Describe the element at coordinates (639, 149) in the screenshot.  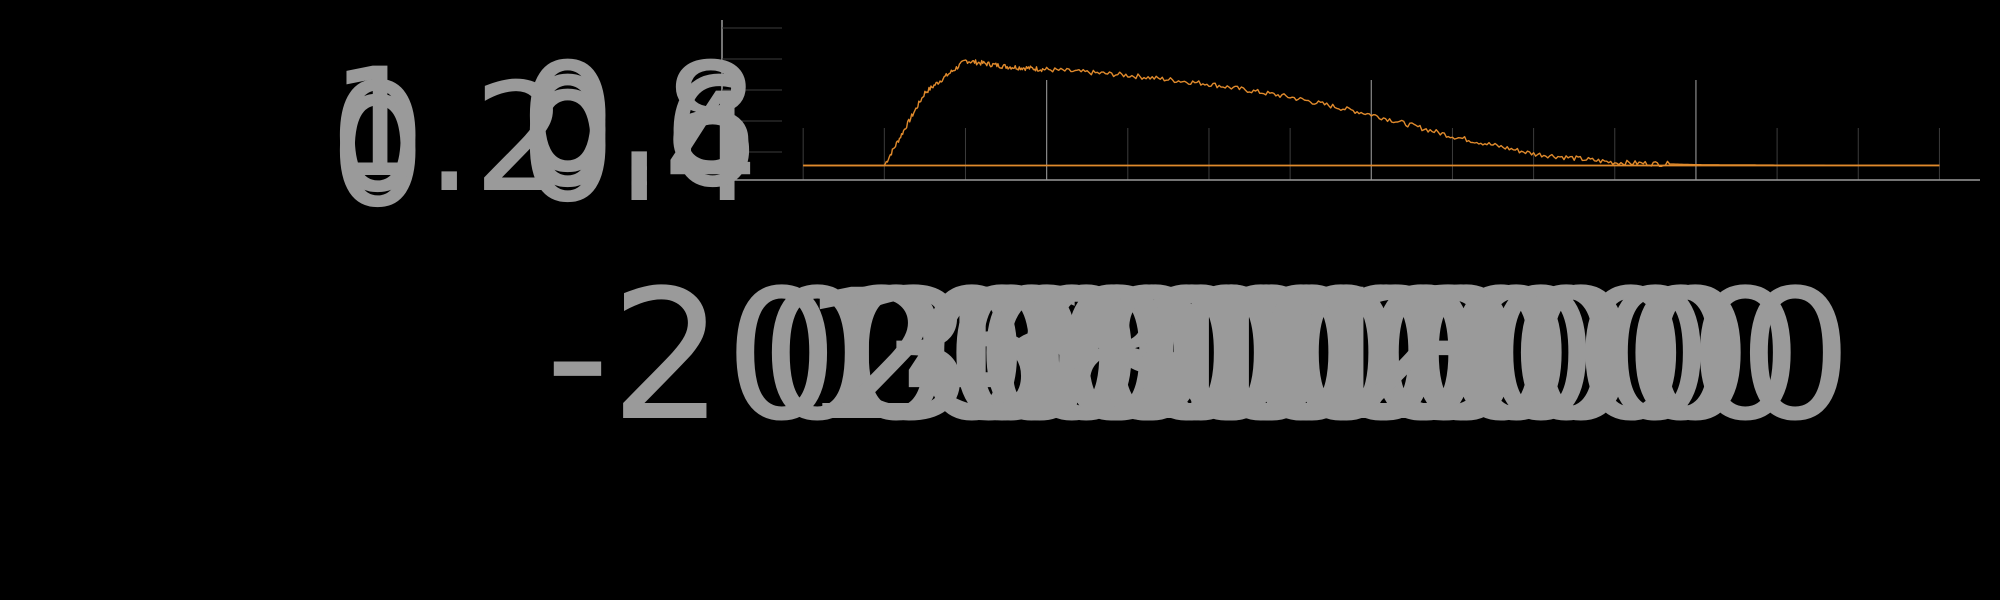
I see `y-tick-label: 0.4` at that location.